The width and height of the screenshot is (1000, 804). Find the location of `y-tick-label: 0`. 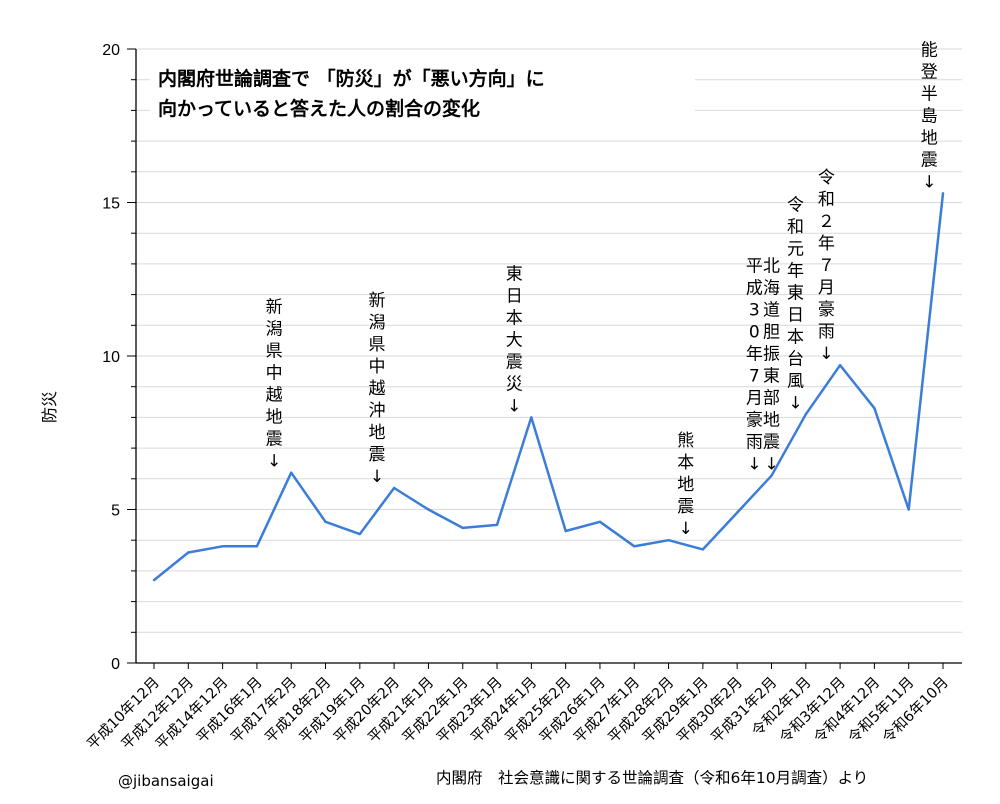

y-tick-label: 0 is located at coordinates (115, 664).